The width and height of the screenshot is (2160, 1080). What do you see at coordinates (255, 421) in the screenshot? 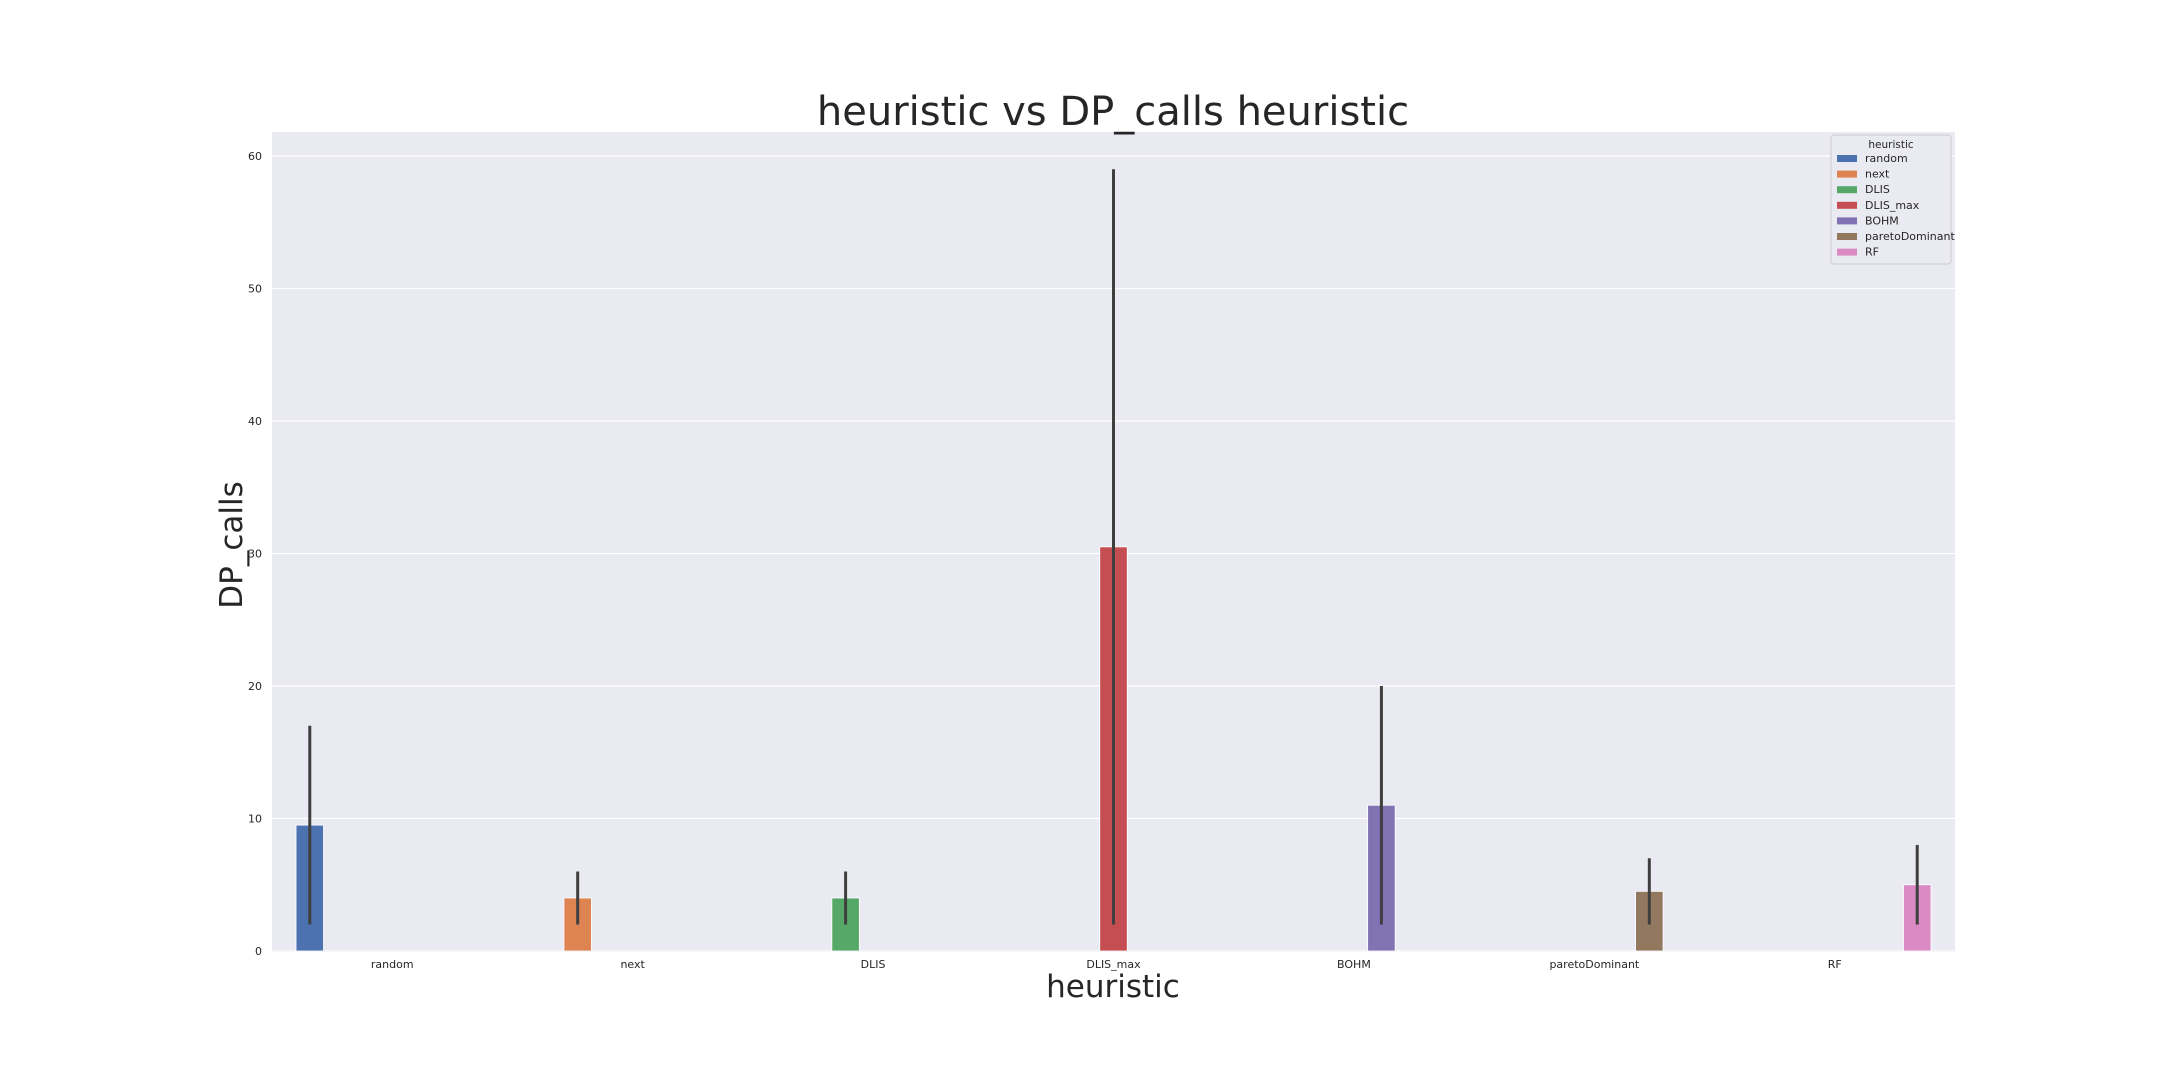
I see `y-tick-label: 40` at bounding box center [255, 421].